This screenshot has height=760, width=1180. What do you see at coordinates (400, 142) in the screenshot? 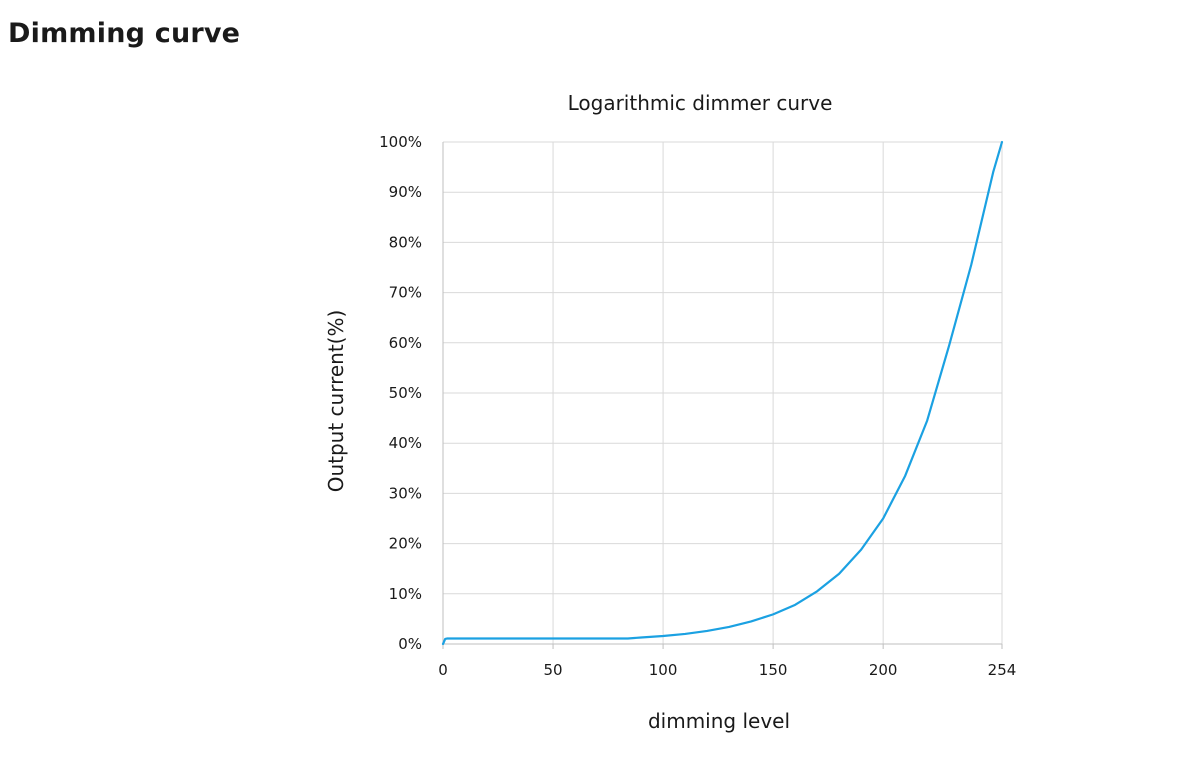
I see `y-tick-label: 100%` at bounding box center [400, 142].